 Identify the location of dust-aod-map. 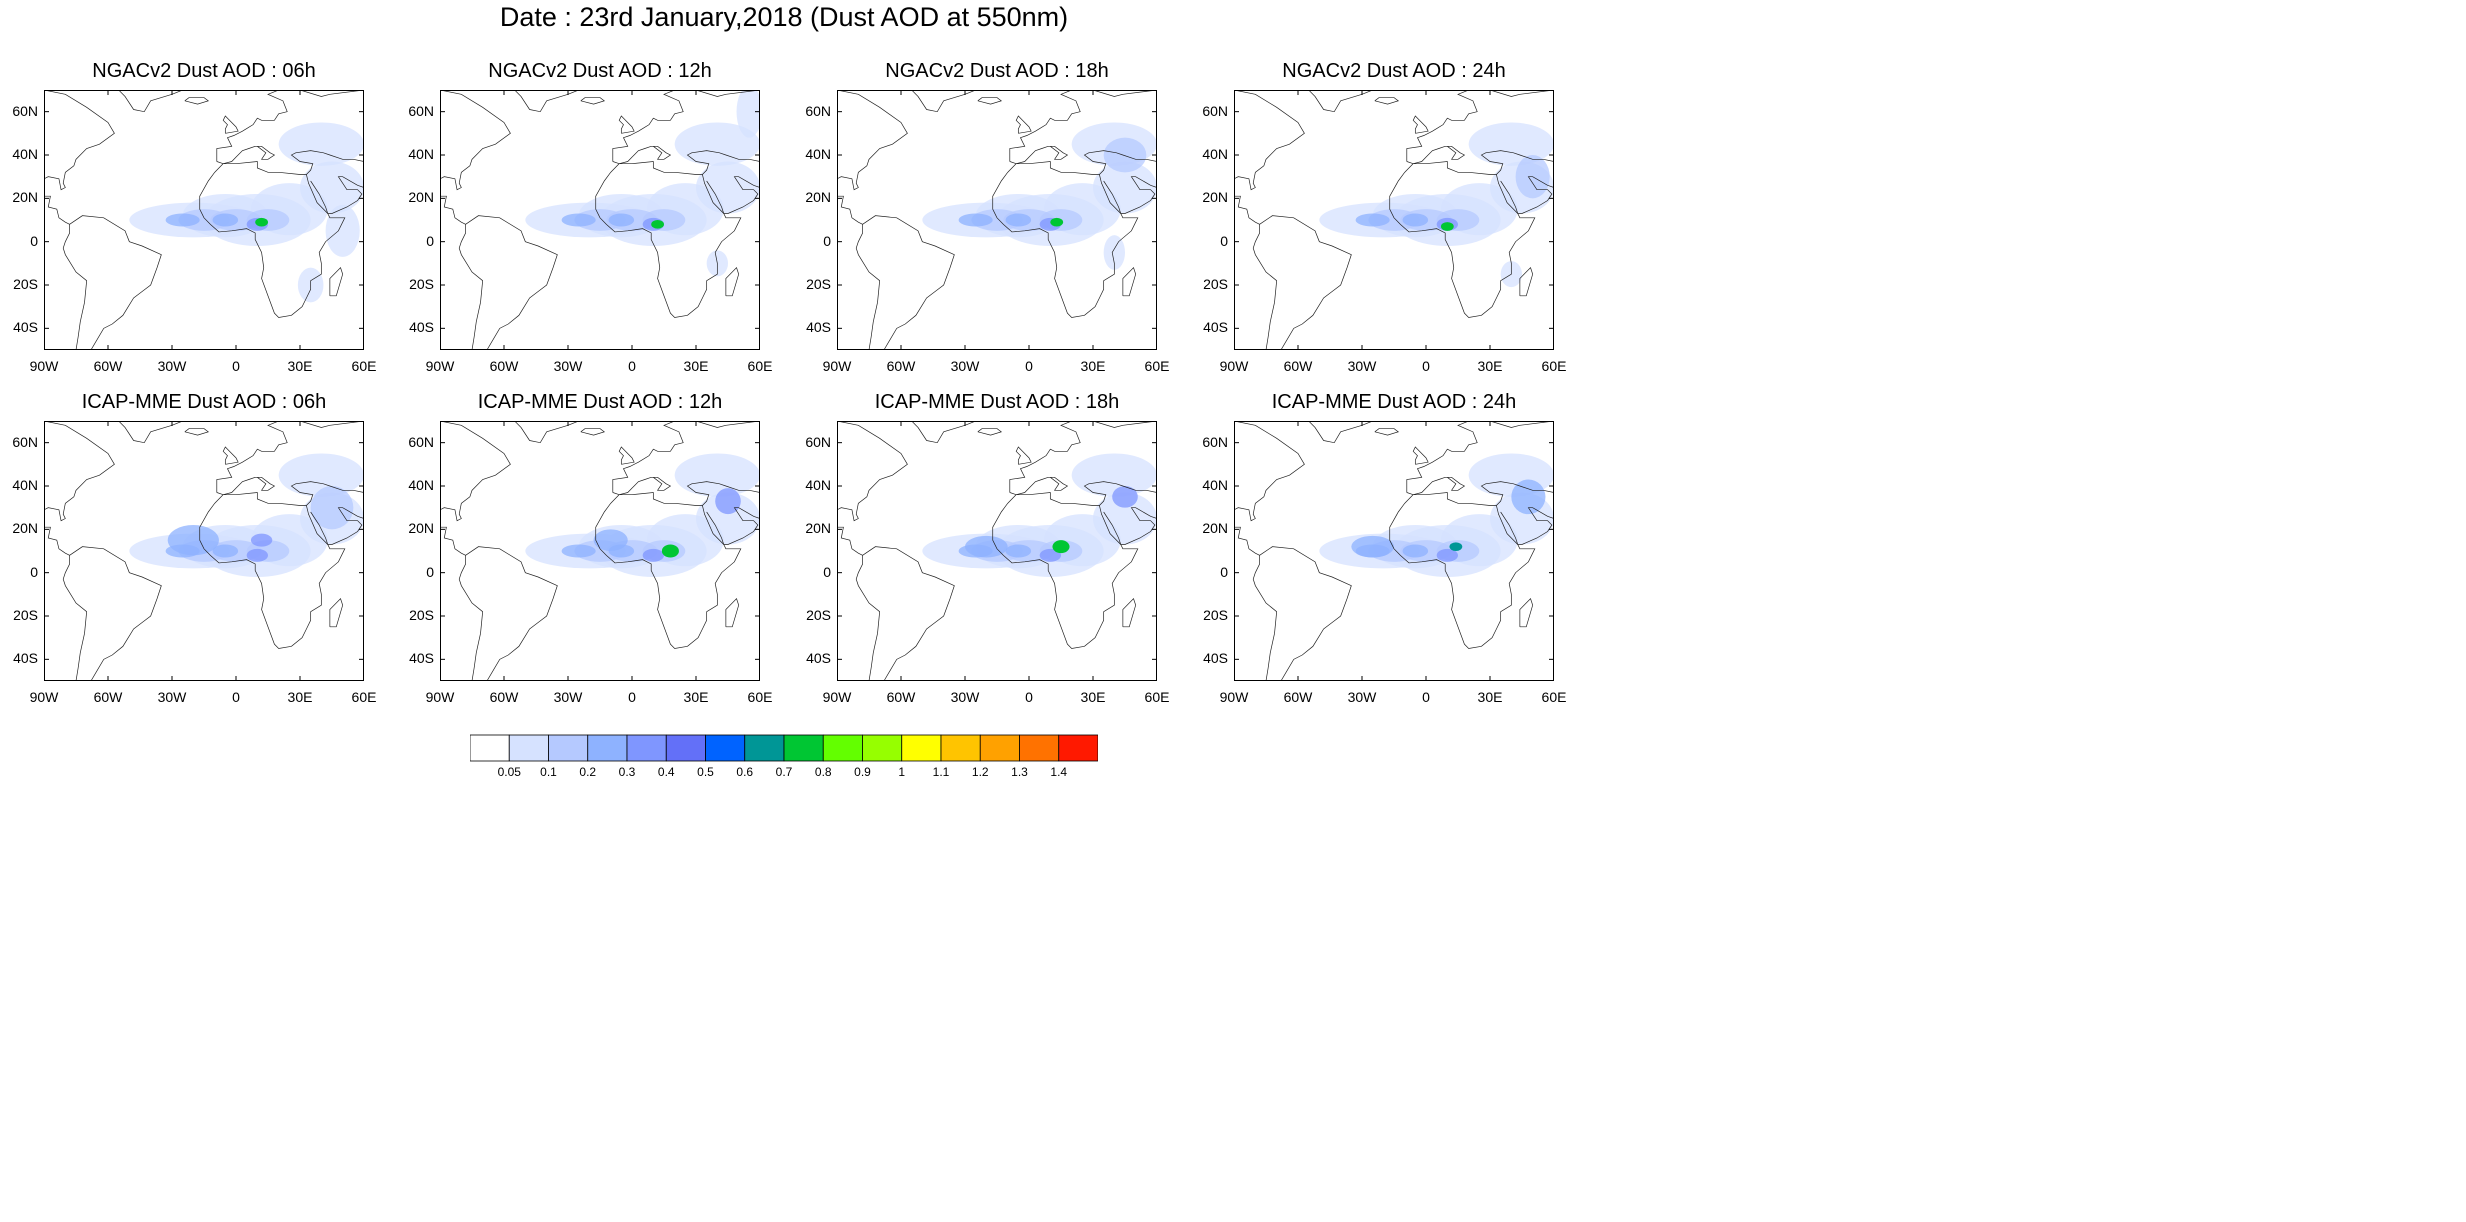
(600, 551).